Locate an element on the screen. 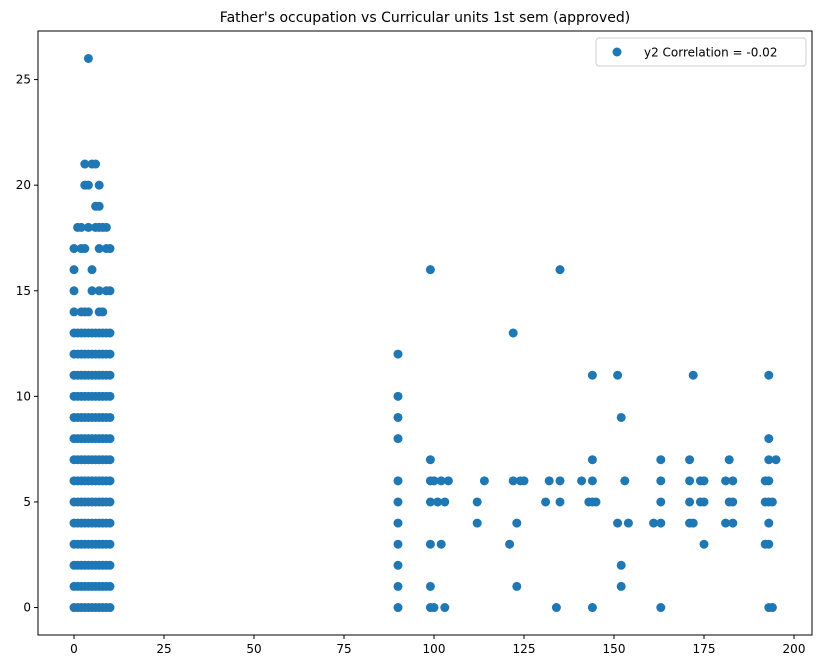 The height and width of the screenshot is (668, 822). legend: y2 Correlation = -0.02 is located at coordinates (701, 52).